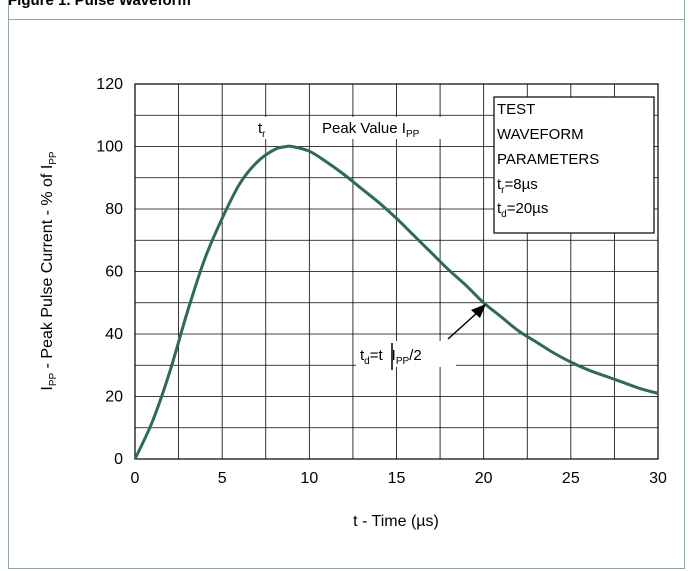 Image resolution: width=690 pixels, height=571 pixels. I want to click on x-tick-label: 20, so click(484, 478).